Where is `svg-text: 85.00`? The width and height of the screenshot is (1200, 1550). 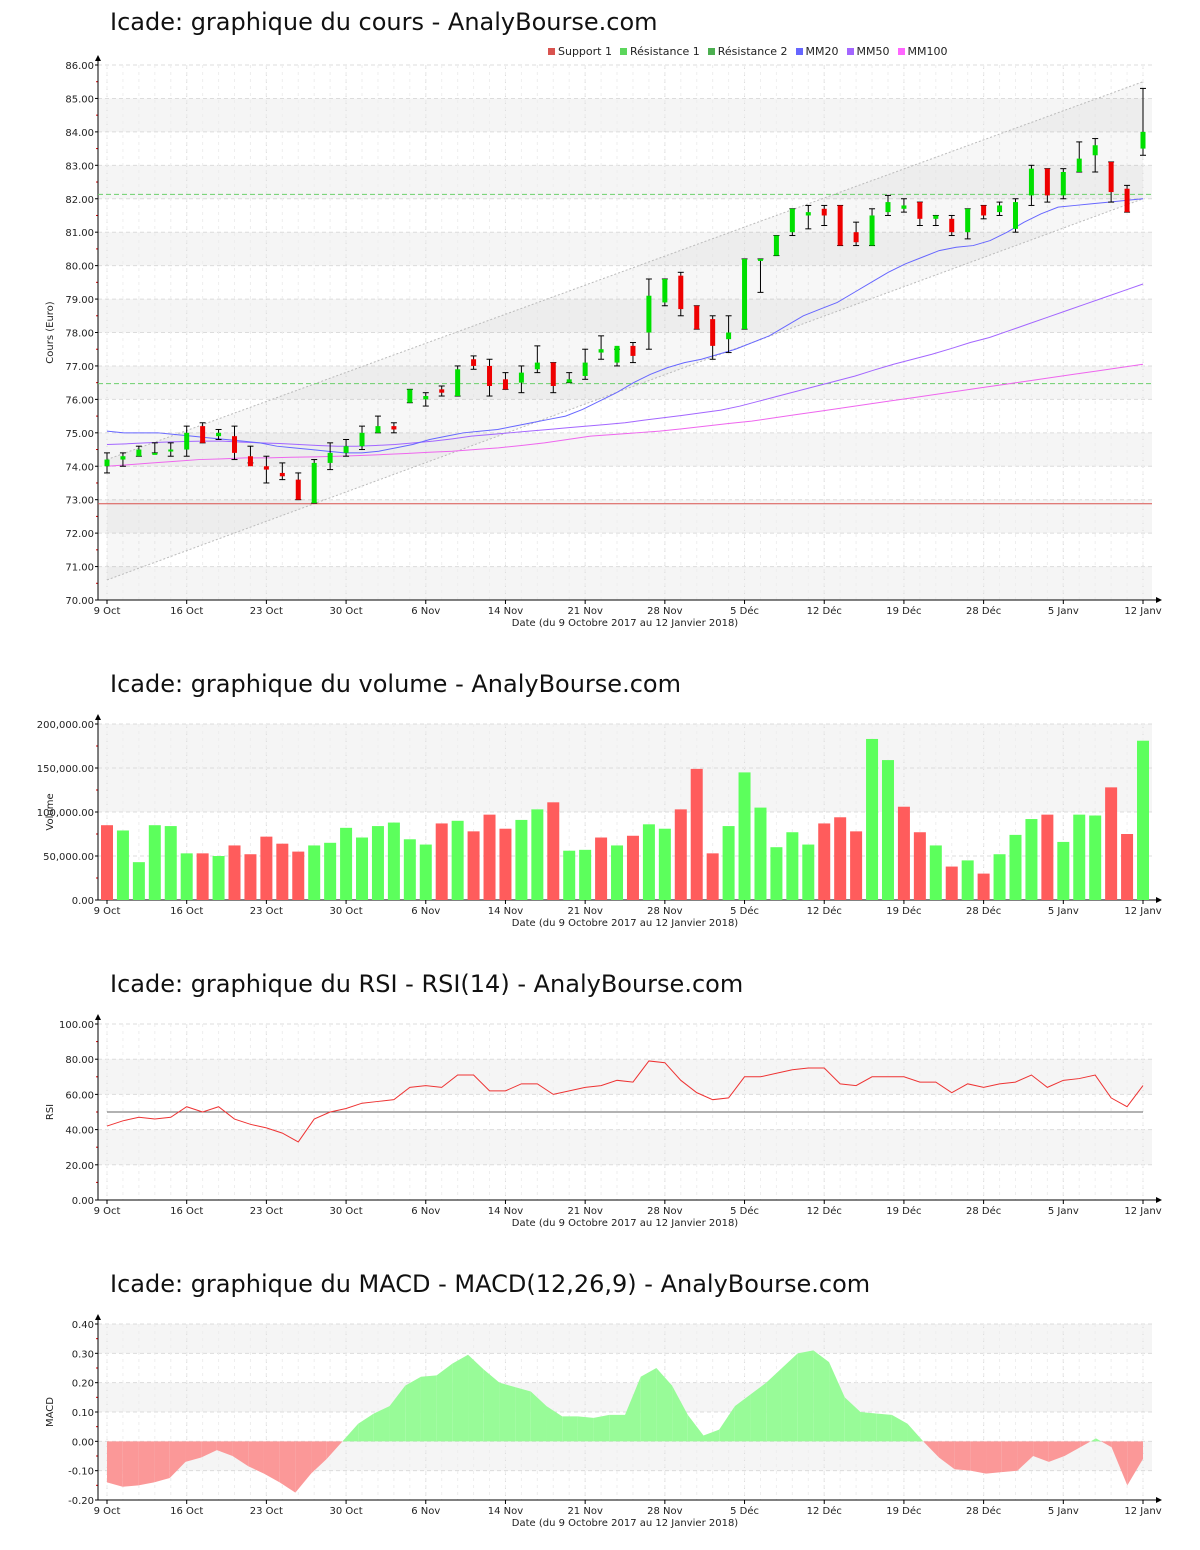 svg-text: 85.00 is located at coordinates (79, 99).